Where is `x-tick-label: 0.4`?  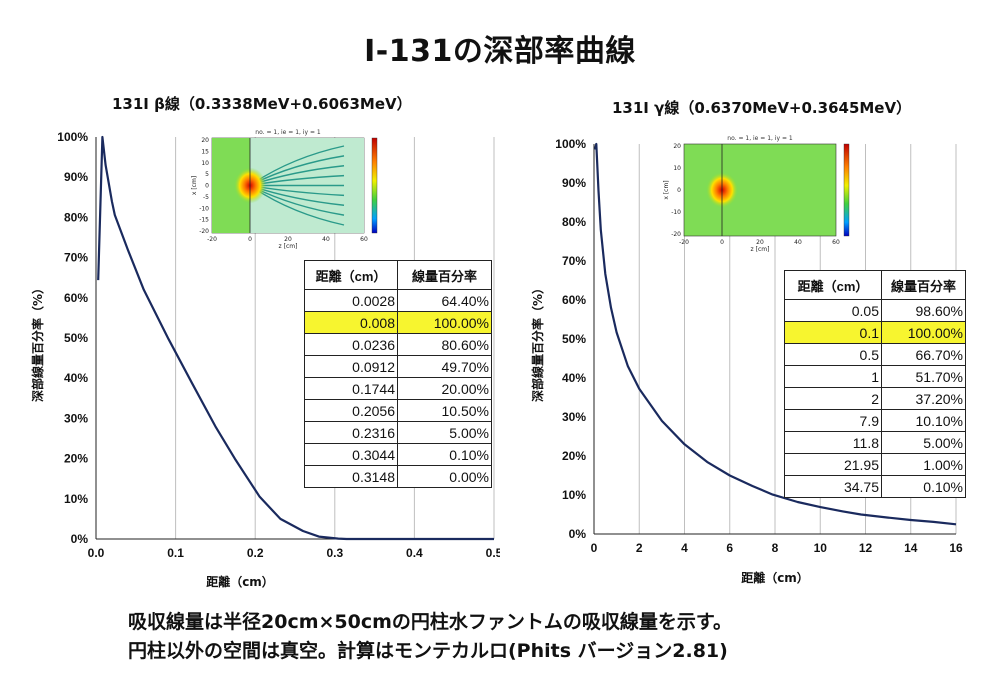
x-tick-label: 0.4 is located at coordinates (414, 553).